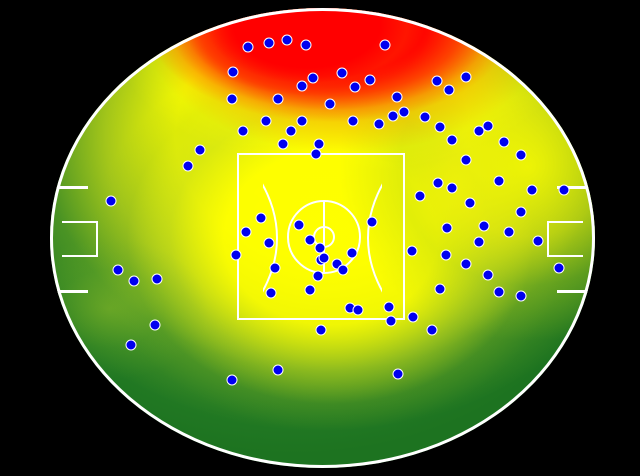 This screenshot has width=640, height=476. Describe the element at coordinates (574, 291) in the screenshot. I see `behind-post-mark-right-bottom` at that location.